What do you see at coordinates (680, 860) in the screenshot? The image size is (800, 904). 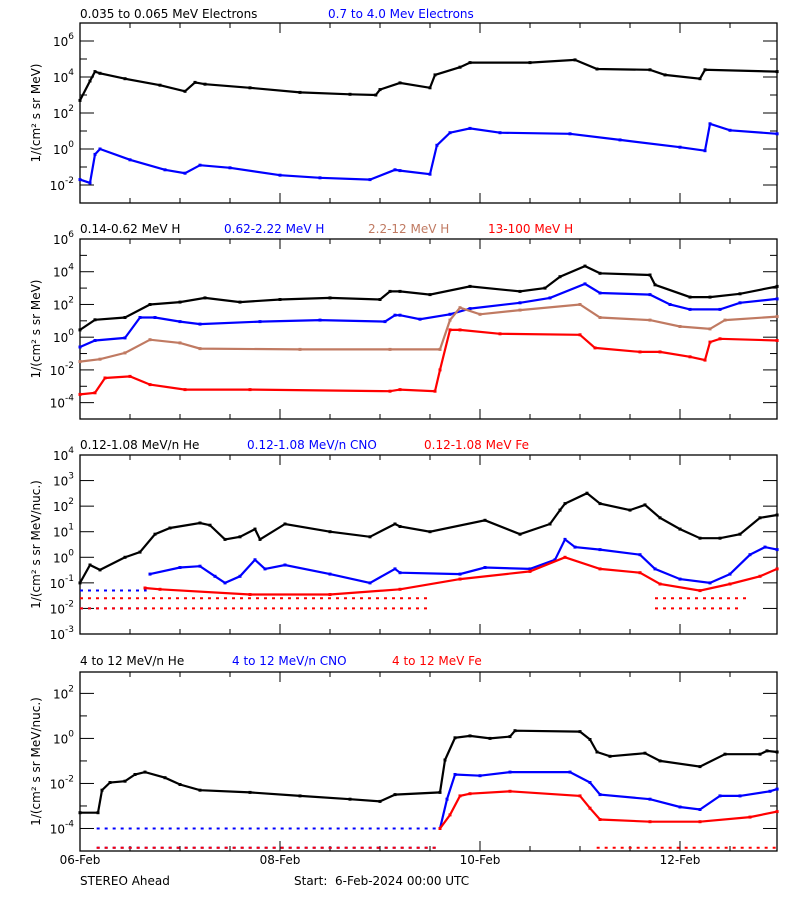 I see `x-tick-label: 12-Feb` at bounding box center [680, 860].